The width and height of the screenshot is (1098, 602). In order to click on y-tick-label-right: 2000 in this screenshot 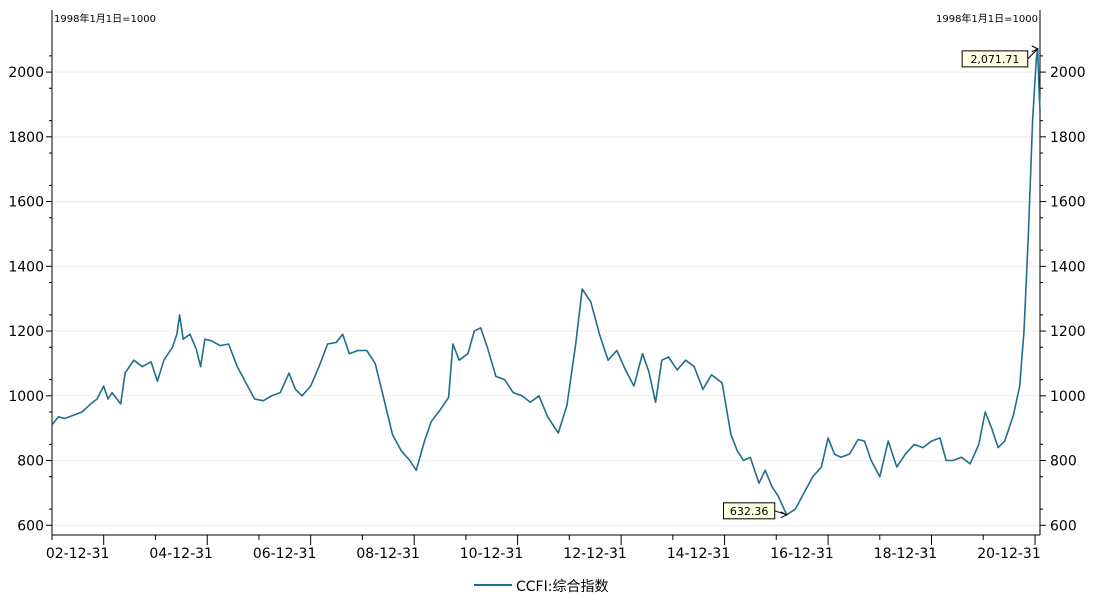, I will do `click(1068, 73)`.